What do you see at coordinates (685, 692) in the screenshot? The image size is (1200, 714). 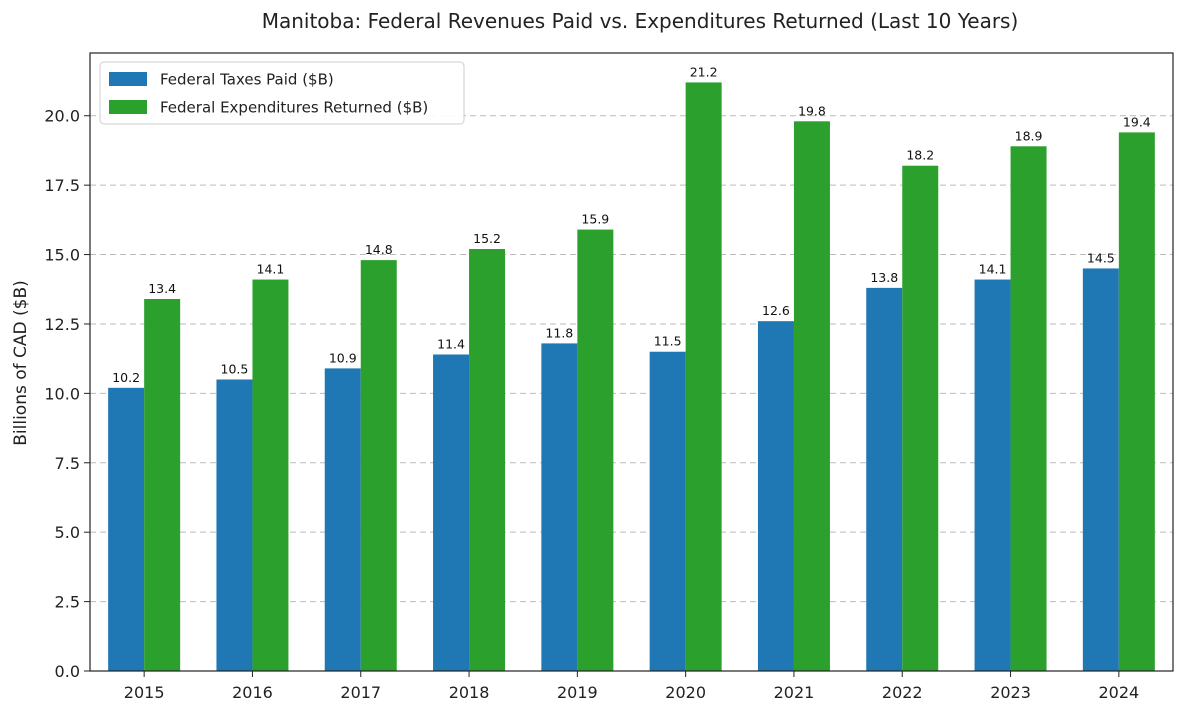 I see `x-tick-label: 2020` at bounding box center [685, 692].